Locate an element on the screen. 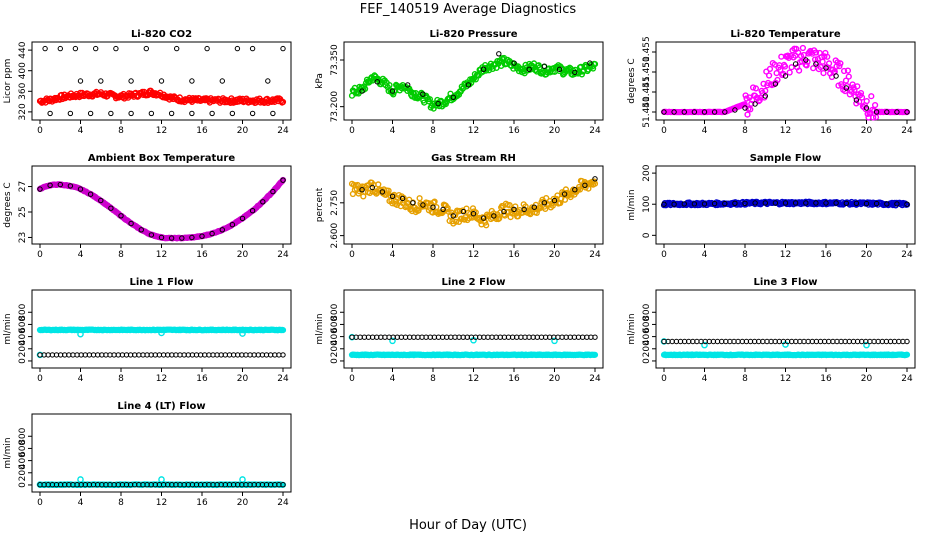 This screenshot has width=936, height=540. panel-title: Line 2 Flow is located at coordinates (474, 282).